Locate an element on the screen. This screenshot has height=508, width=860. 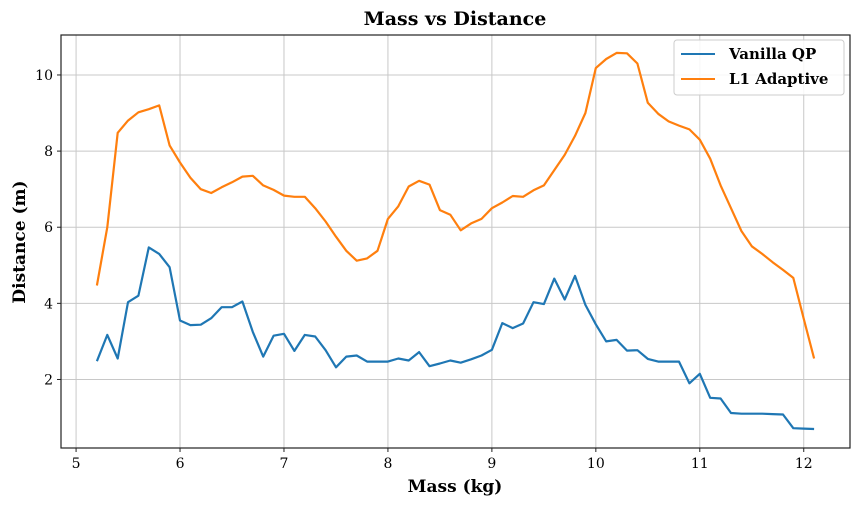
x-tick-label: 12 is located at coordinates (804, 464).